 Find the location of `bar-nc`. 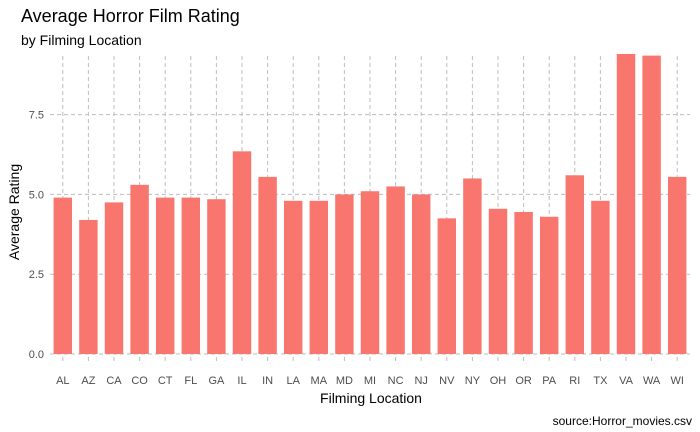

bar-nc is located at coordinates (395, 270).